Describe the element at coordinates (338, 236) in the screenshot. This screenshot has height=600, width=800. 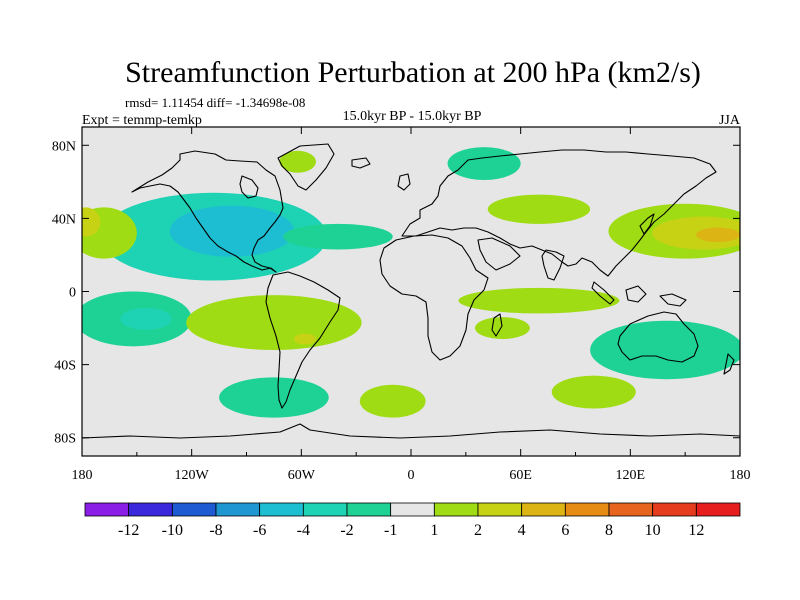
I see `field-region-atlantic-negative-tail` at that location.